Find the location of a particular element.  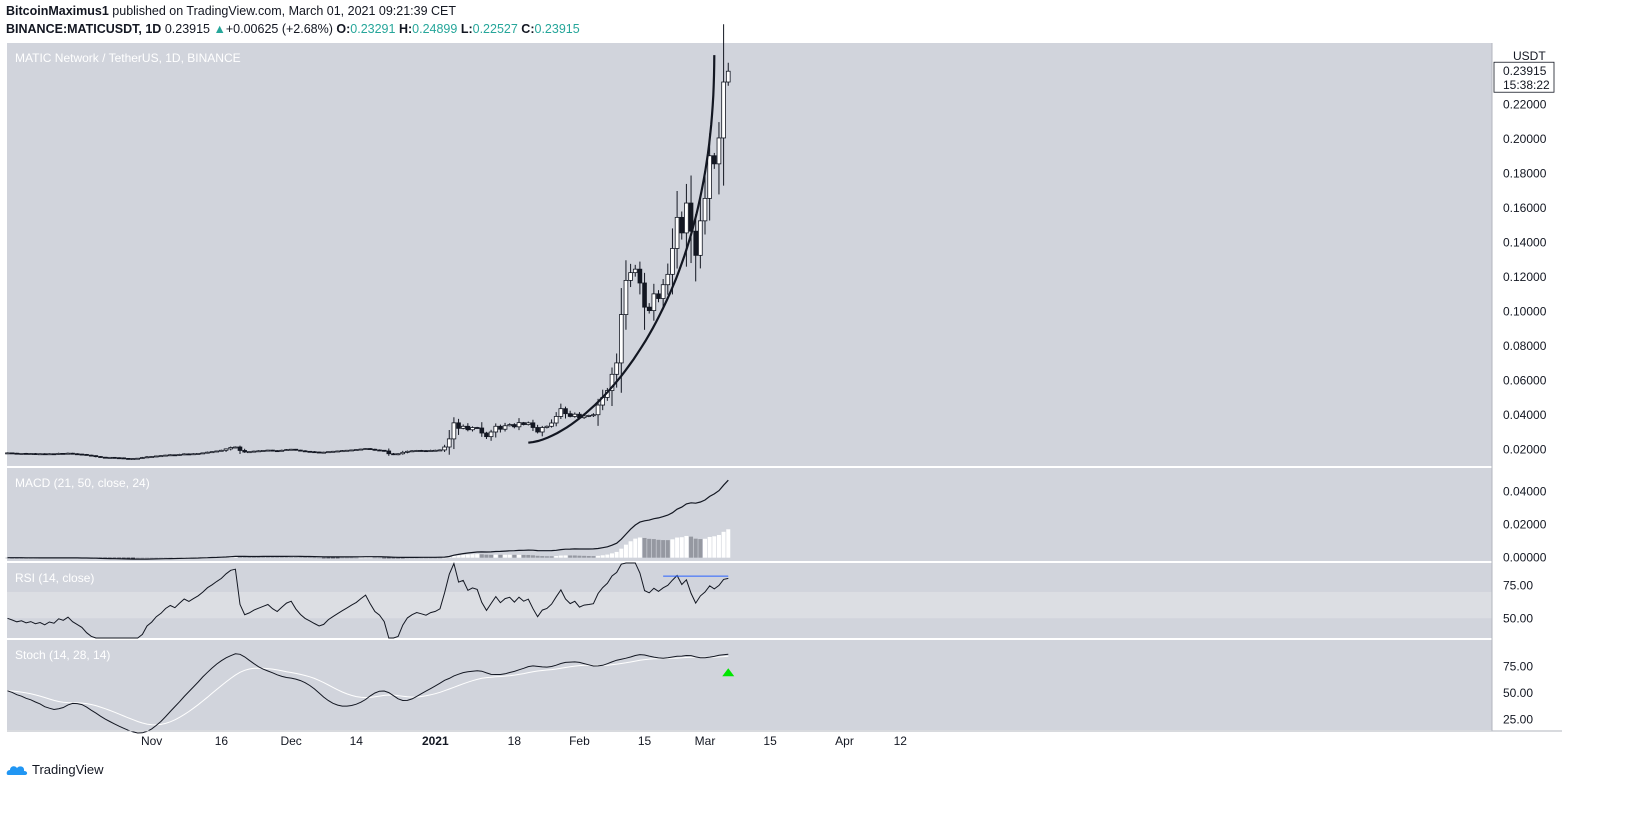

rsi-line is located at coordinates (368, 600).